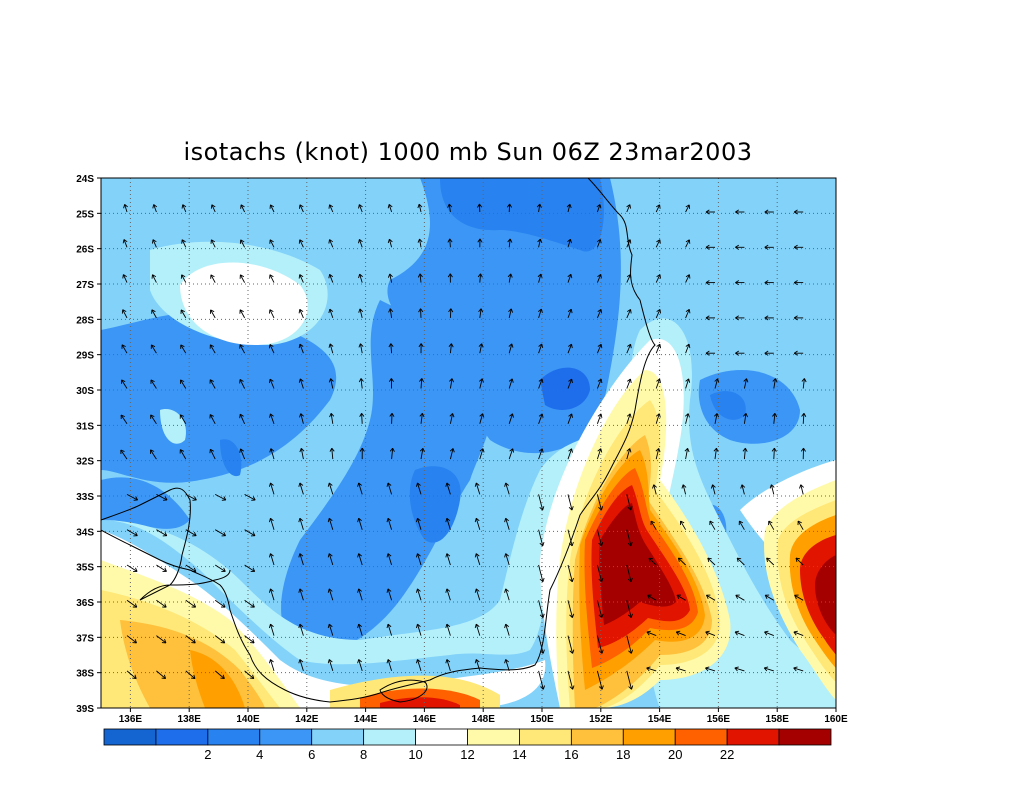 The image size is (1024, 800). Describe the element at coordinates (85, 497) in the screenshot. I see `lat-label: 33S` at that location.